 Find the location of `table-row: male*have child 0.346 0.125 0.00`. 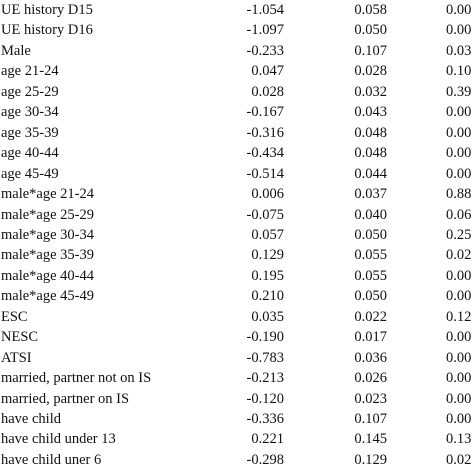

table-row: male*have child 0.346 0.125 0.00 is located at coordinates (237, 472).